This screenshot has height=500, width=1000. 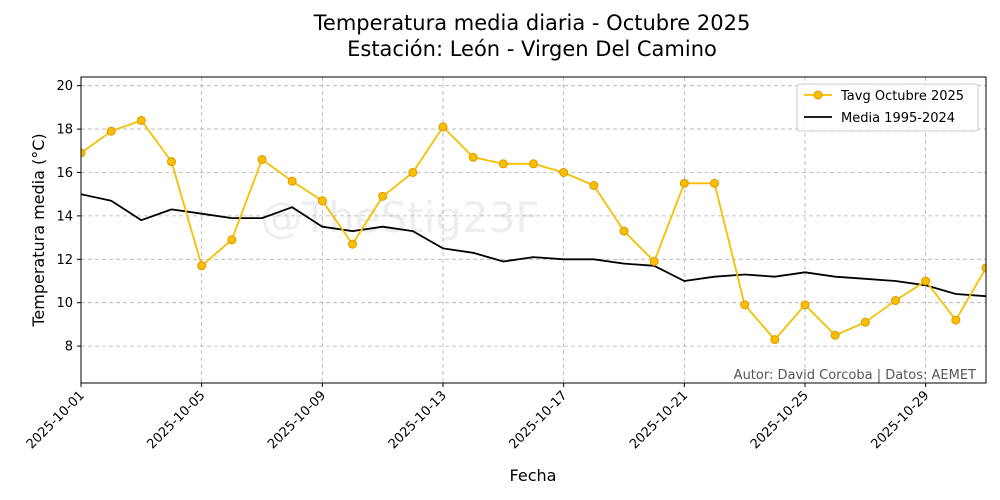 I want to click on x-tick-label: 2025-10-21, so click(x=659, y=420).